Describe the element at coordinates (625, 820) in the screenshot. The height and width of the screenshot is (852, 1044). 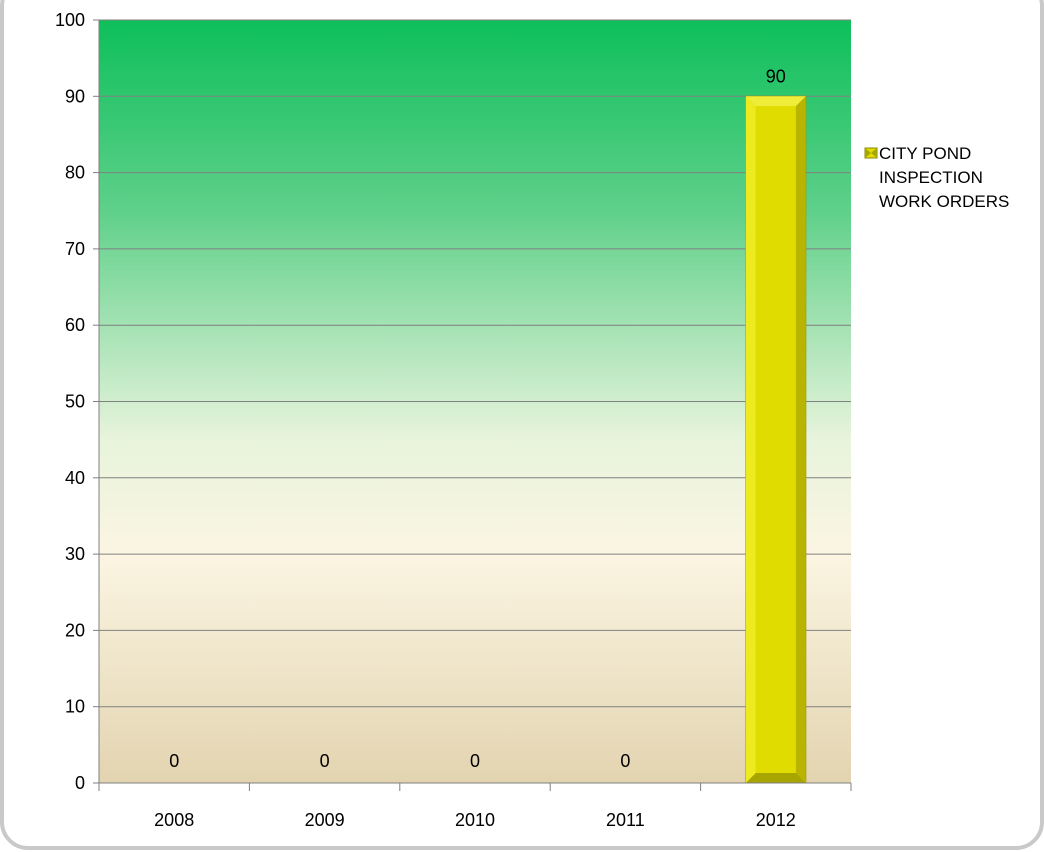
I see `x-tick-label: 2011` at that location.